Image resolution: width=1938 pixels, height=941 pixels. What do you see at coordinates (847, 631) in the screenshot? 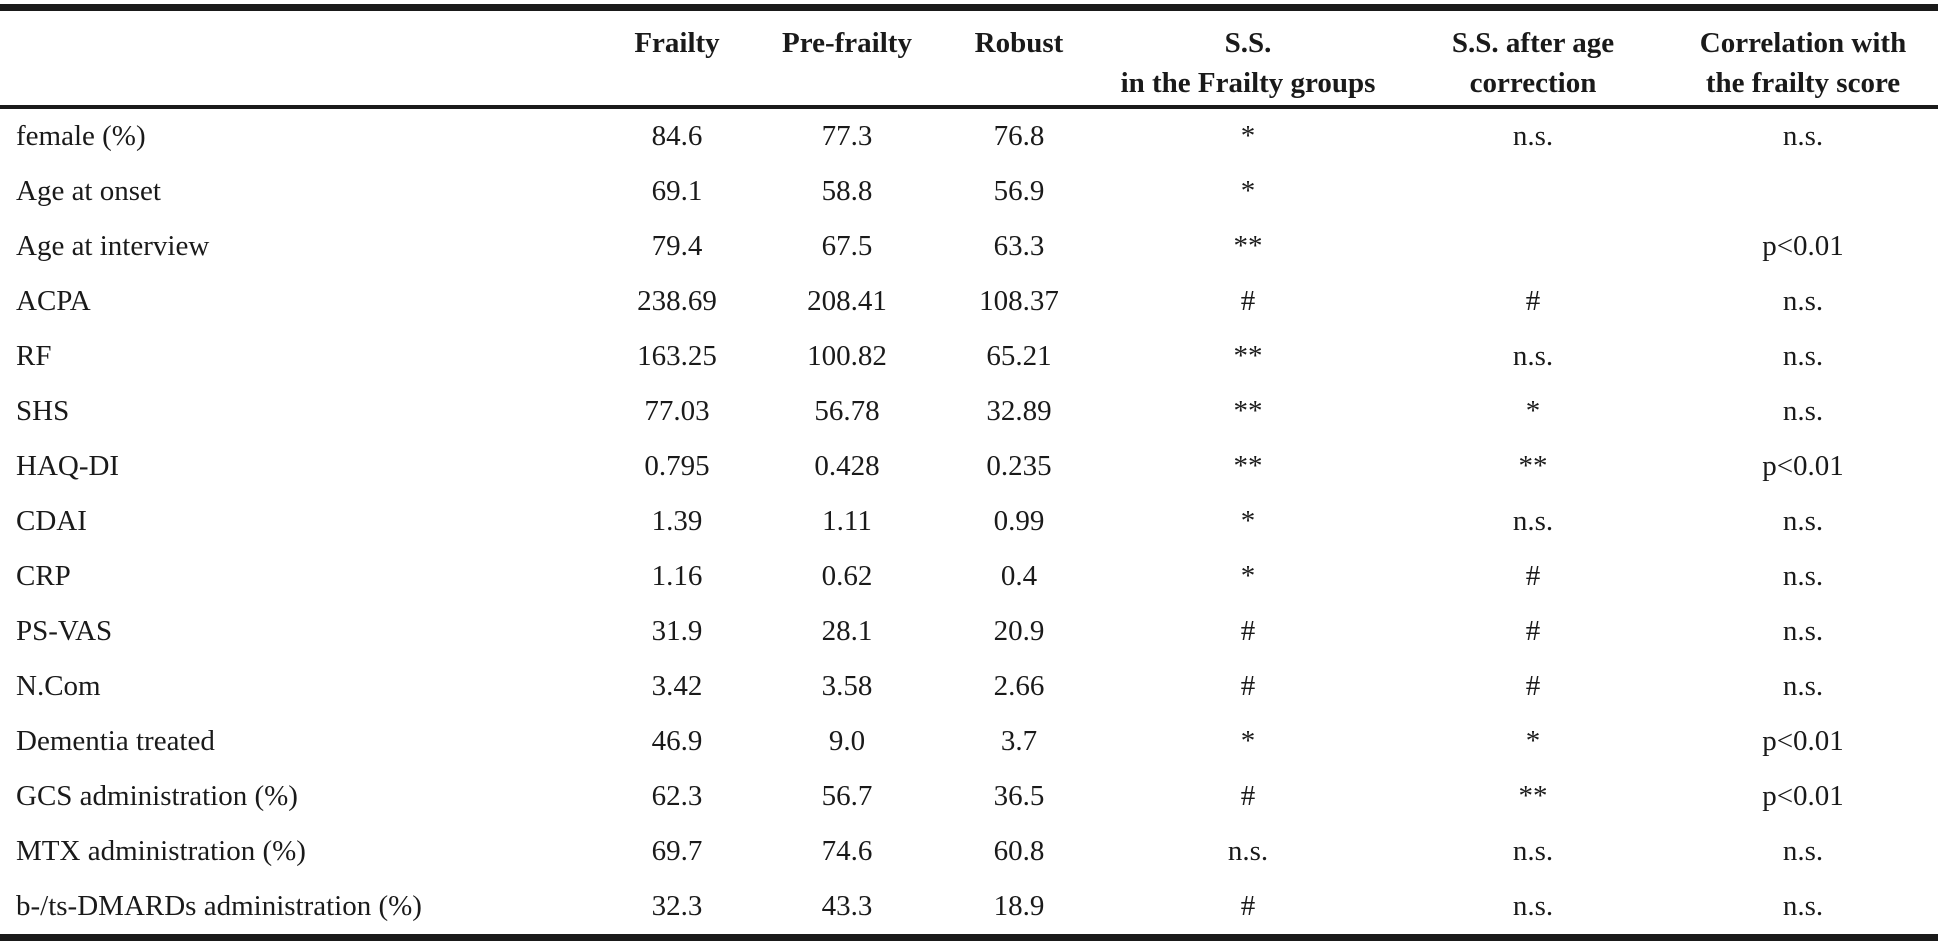
I see `cell-pre-frailty: 28.1` at bounding box center [847, 631].